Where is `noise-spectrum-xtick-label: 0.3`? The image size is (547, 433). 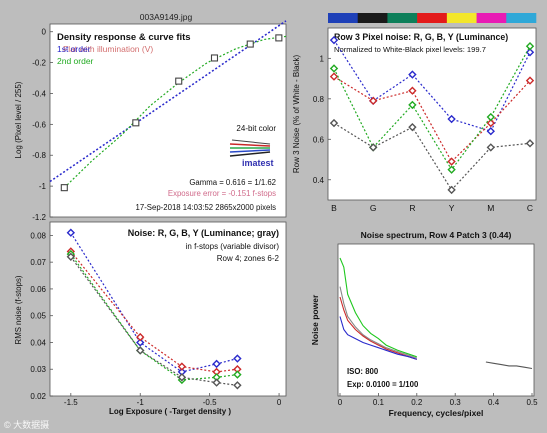
noise-spectrum-xtick-label: 0.3 is located at coordinates (456, 402).